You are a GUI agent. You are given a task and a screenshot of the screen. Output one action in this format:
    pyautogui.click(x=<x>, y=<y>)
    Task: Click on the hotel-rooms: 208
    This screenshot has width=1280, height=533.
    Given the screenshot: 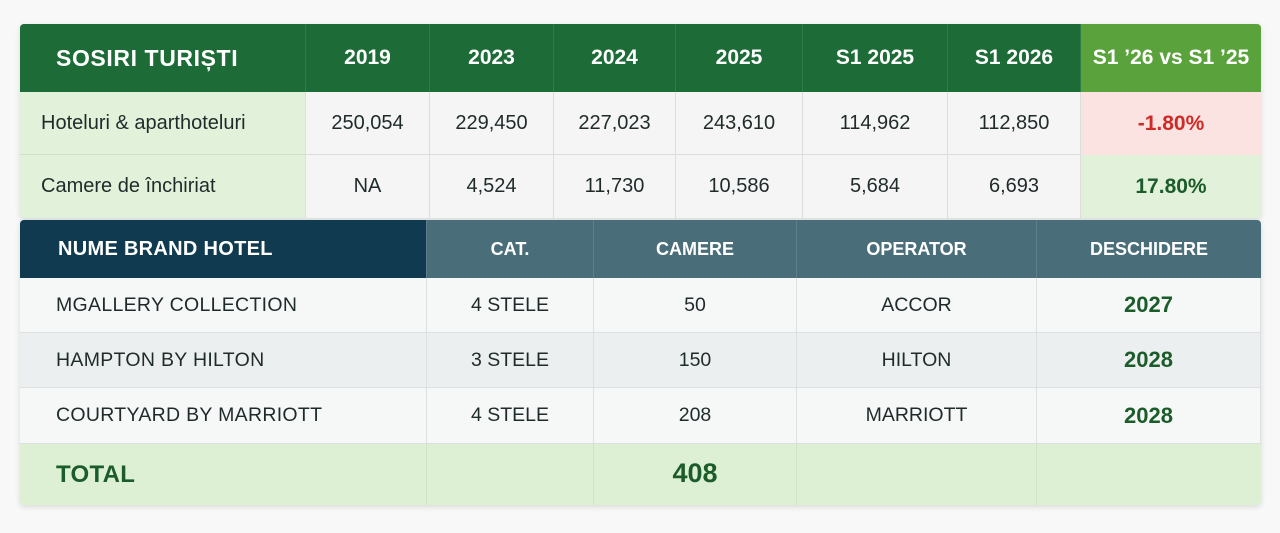 What is the action you would take?
    pyautogui.click(x=695, y=416)
    